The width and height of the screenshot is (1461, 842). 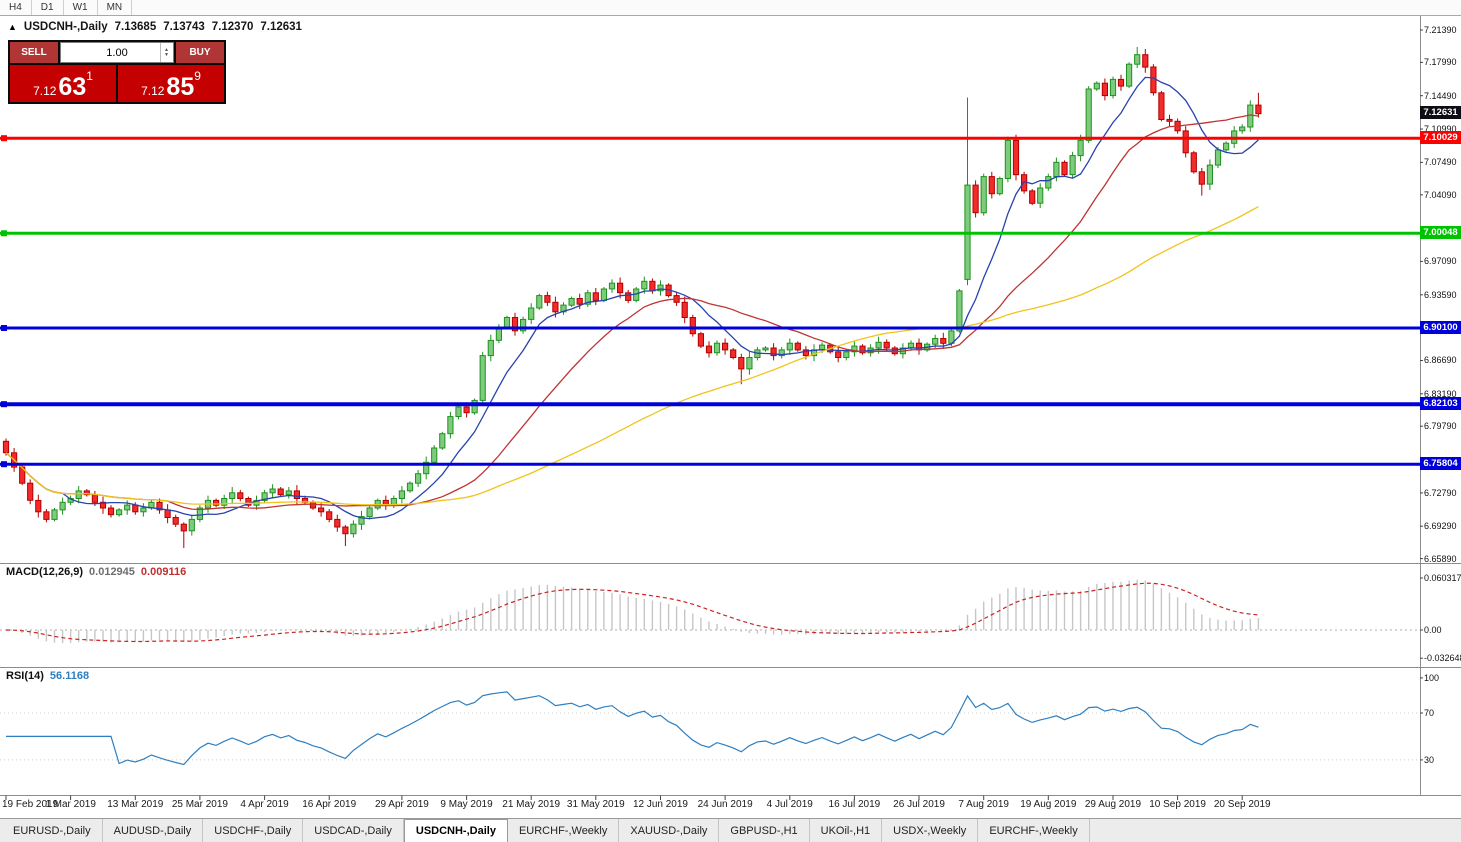 What do you see at coordinates (1440, 96) in the screenshot?
I see `price-scale-label: 7.14490` at bounding box center [1440, 96].